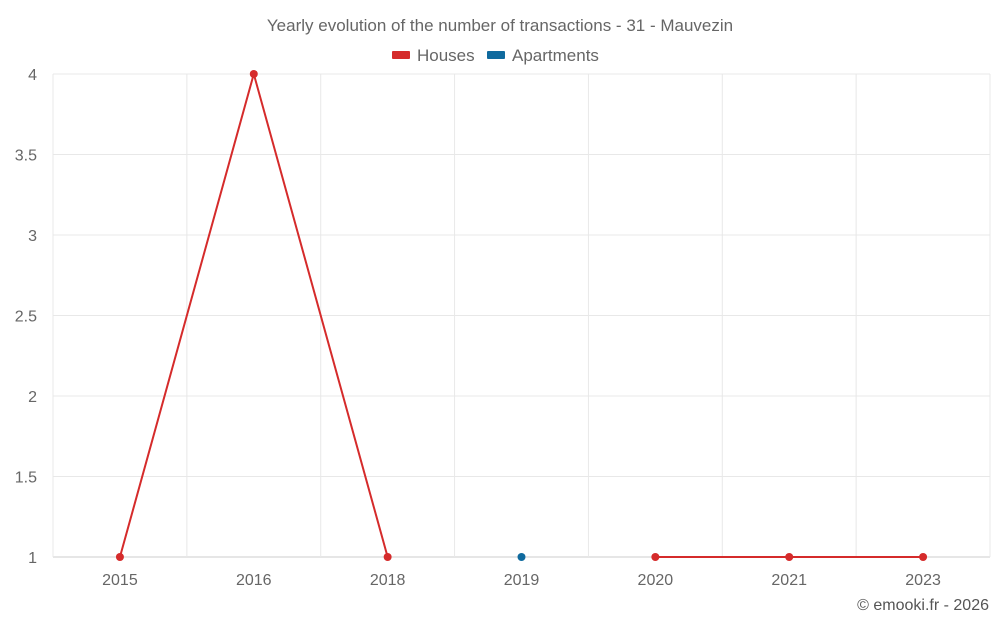  Describe the element at coordinates (32, 397) in the screenshot. I see `y-tick-label: 2` at that location.